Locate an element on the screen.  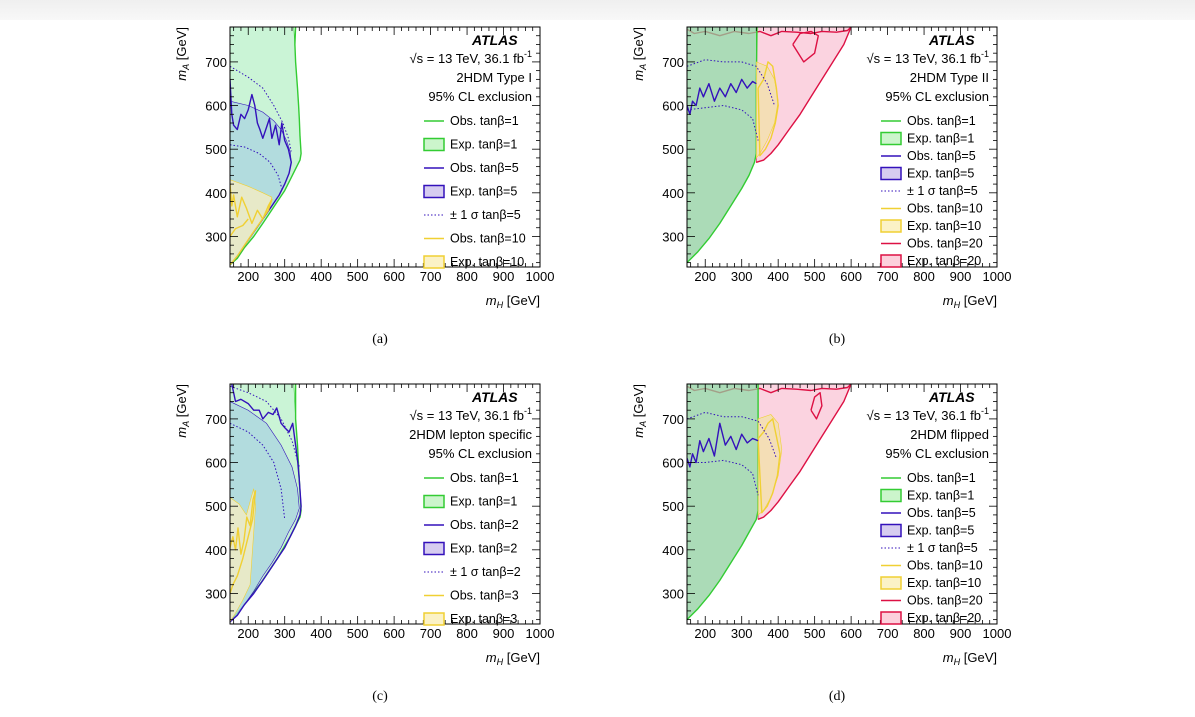
legend-label: Obs. tanβ=1 is located at coordinates (941, 121).